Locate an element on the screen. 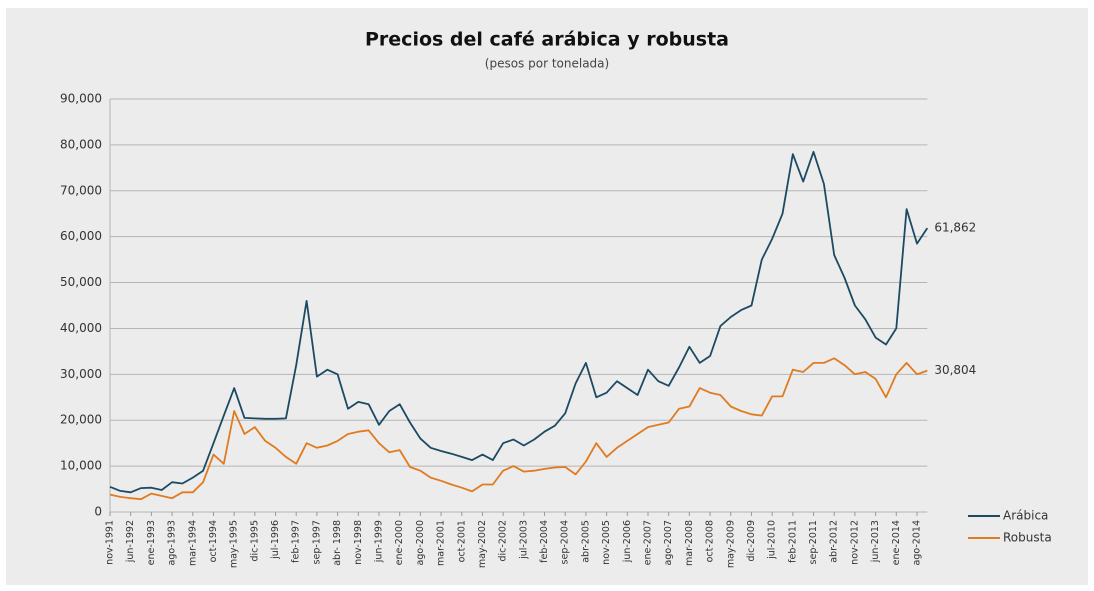  x-tick-label: jul-2010 is located at coordinates (772, 540).